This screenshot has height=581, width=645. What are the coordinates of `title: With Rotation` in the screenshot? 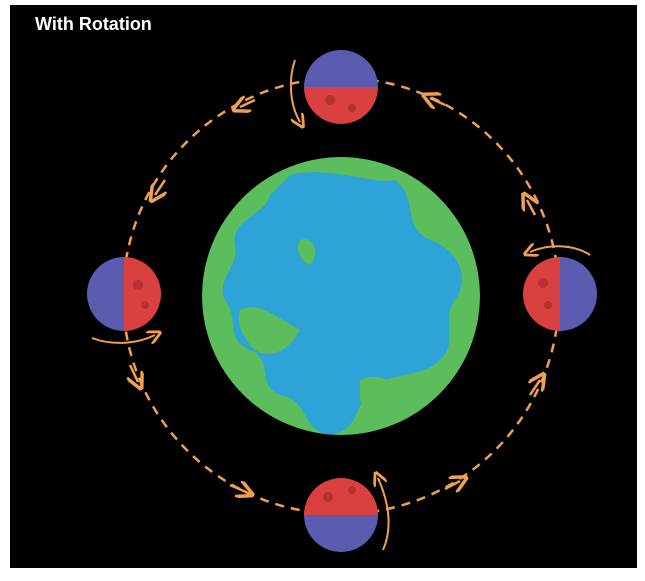 It's located at (93, 24).